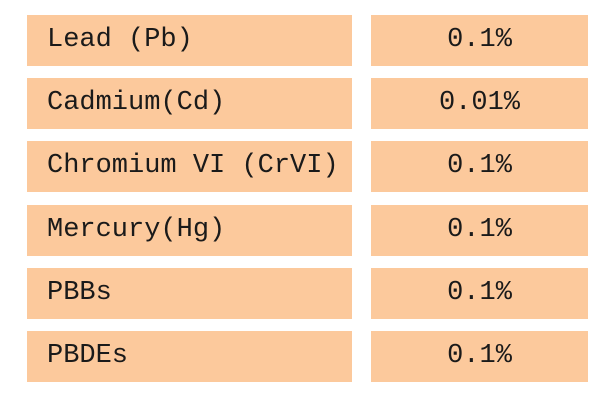 The width and height of the screenshot is (616, 401). What do you see at coordinates (189, 230) in the screenshot?
I see `substance-name: Mercury(Hg)` at bounding box center [189, 230].